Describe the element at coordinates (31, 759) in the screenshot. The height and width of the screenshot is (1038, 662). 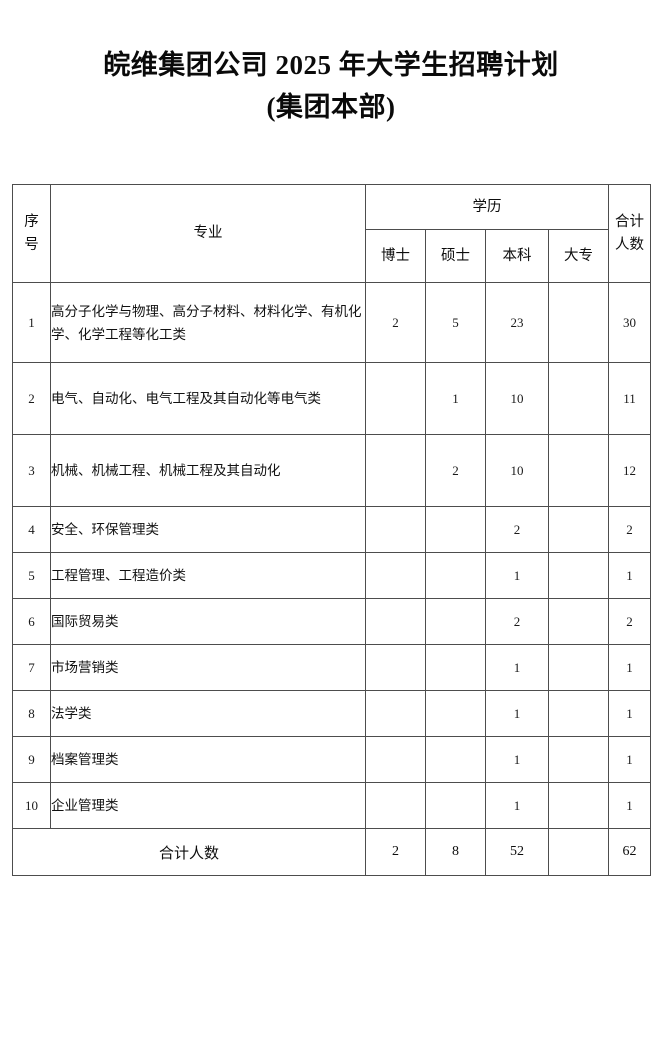
I see `cell-index: 9` at that location.